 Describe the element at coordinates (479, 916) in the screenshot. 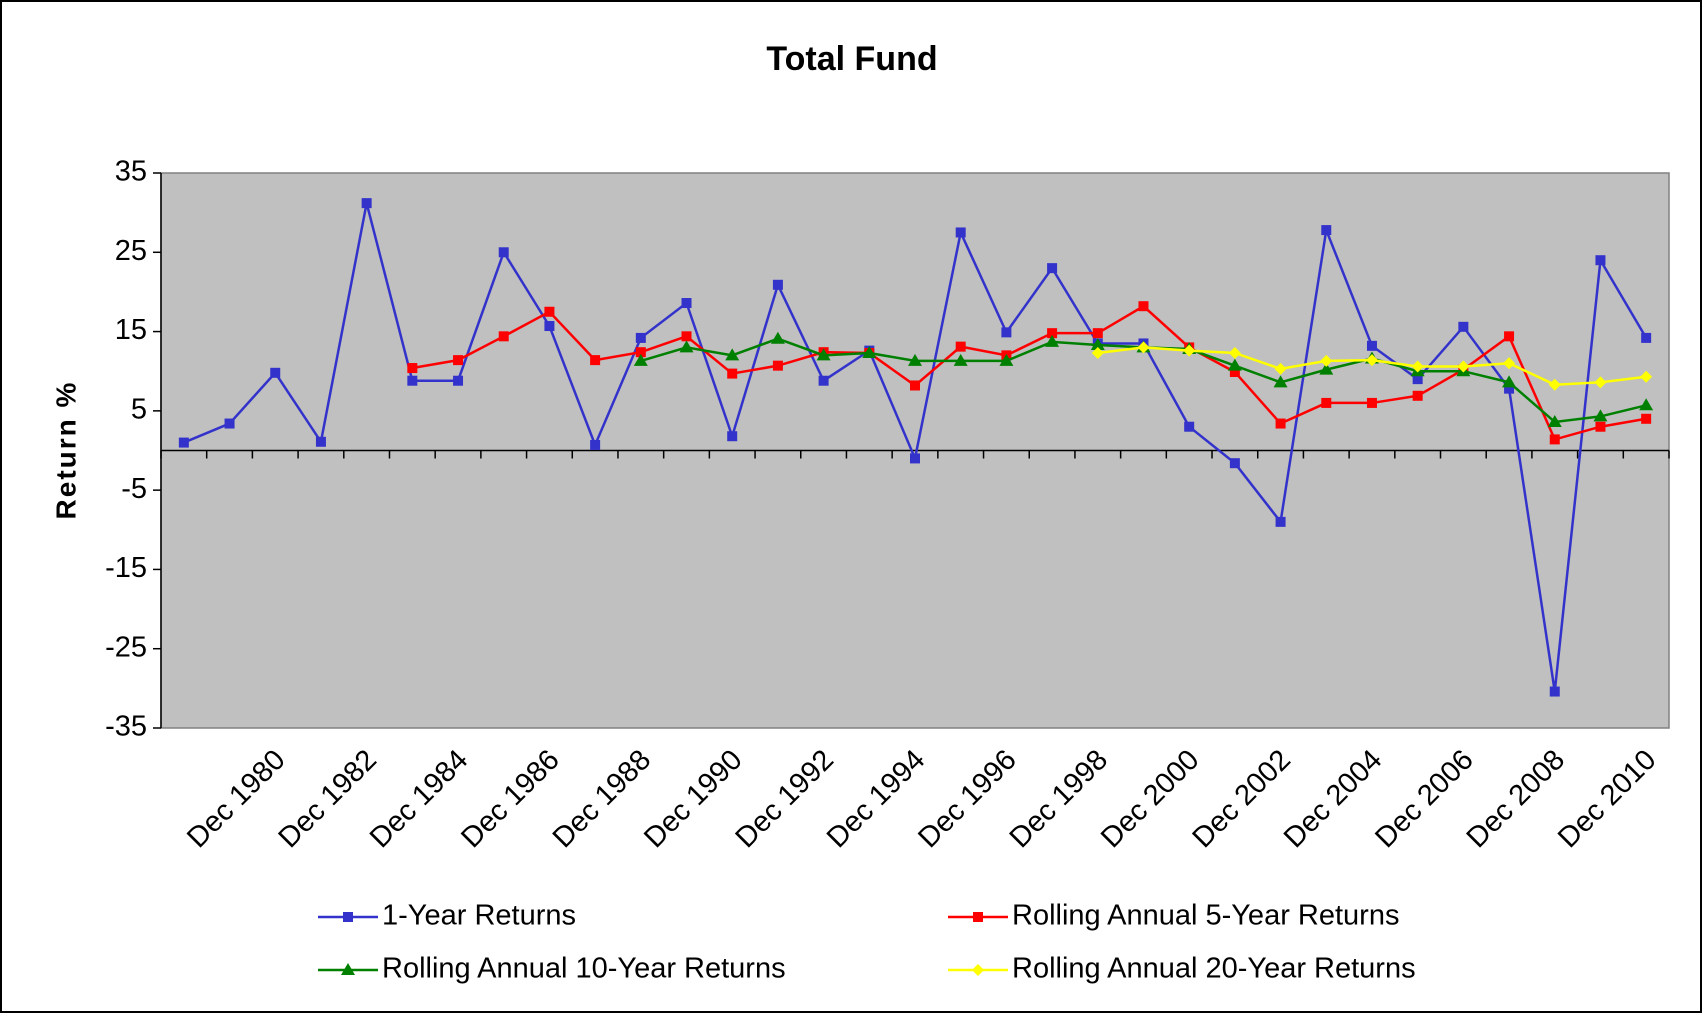

I see `legend-label: 1-Year Returns` at that location.